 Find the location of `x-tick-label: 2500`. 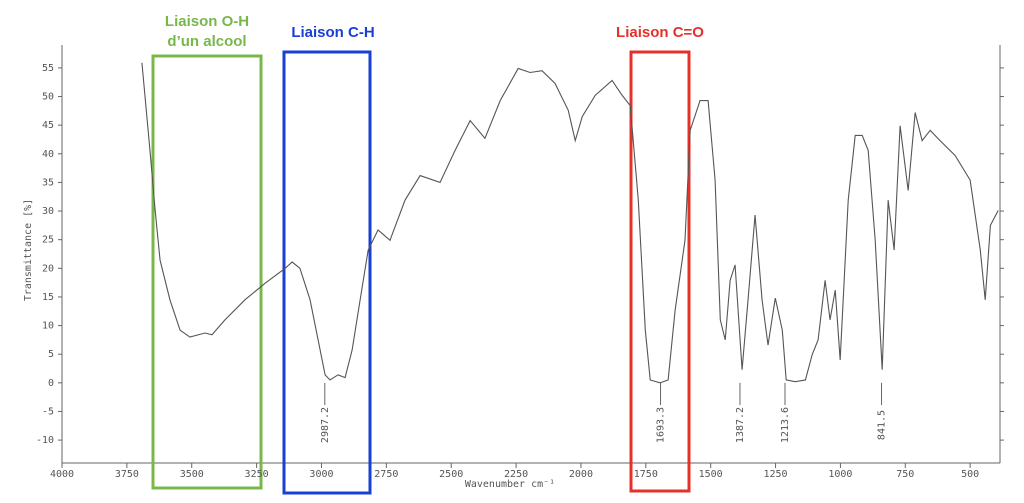

x-tick-label: 2500 is located at coordinates (451, 474).